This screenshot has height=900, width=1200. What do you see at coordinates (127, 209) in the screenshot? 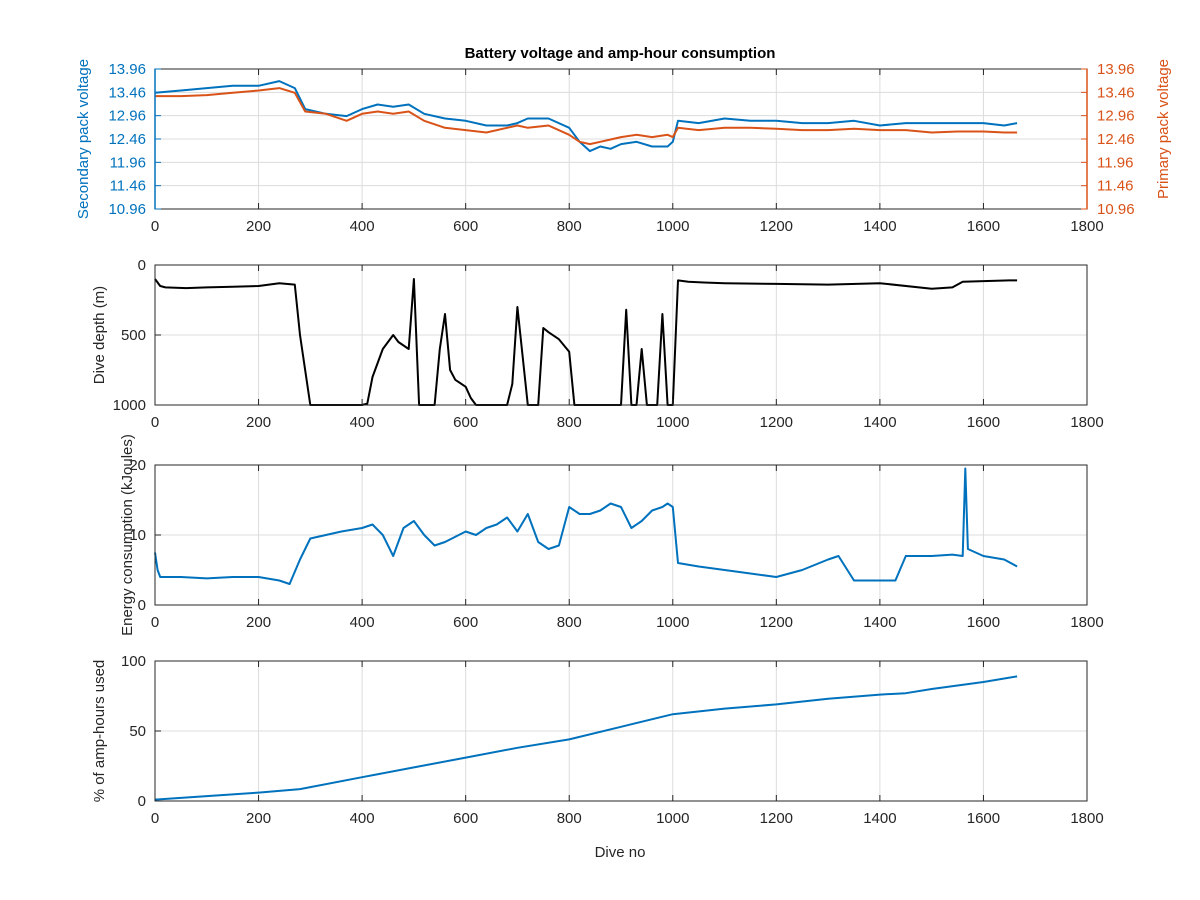
I see `y-tick-label: 10.96` at bounding box center [127, 209].